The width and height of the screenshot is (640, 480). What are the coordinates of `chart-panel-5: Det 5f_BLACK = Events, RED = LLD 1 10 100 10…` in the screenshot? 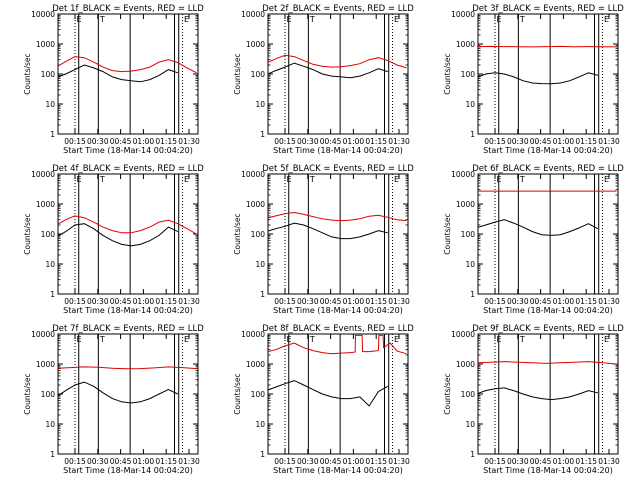 It's located at (323, 239).